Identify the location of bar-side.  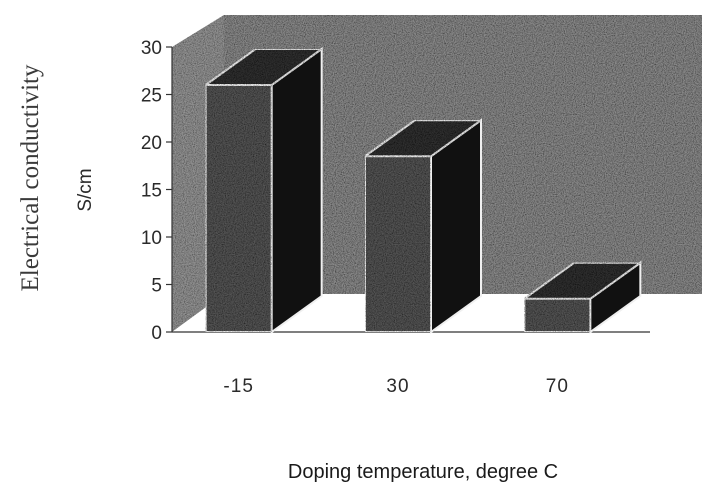
(296, 190).